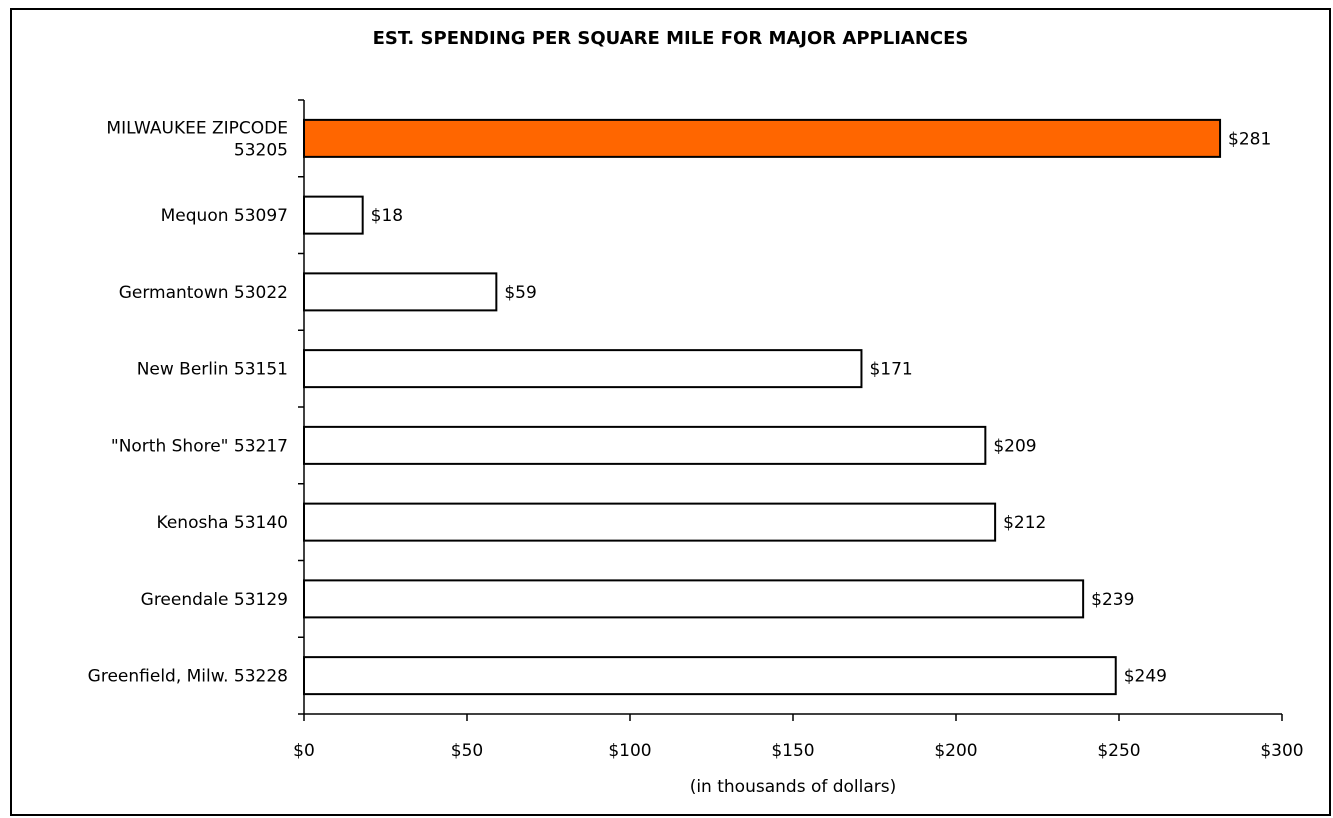  Describe the element at coordinates (1024, 523) in the screenshot. I see `data-label-5: $212` at that location.